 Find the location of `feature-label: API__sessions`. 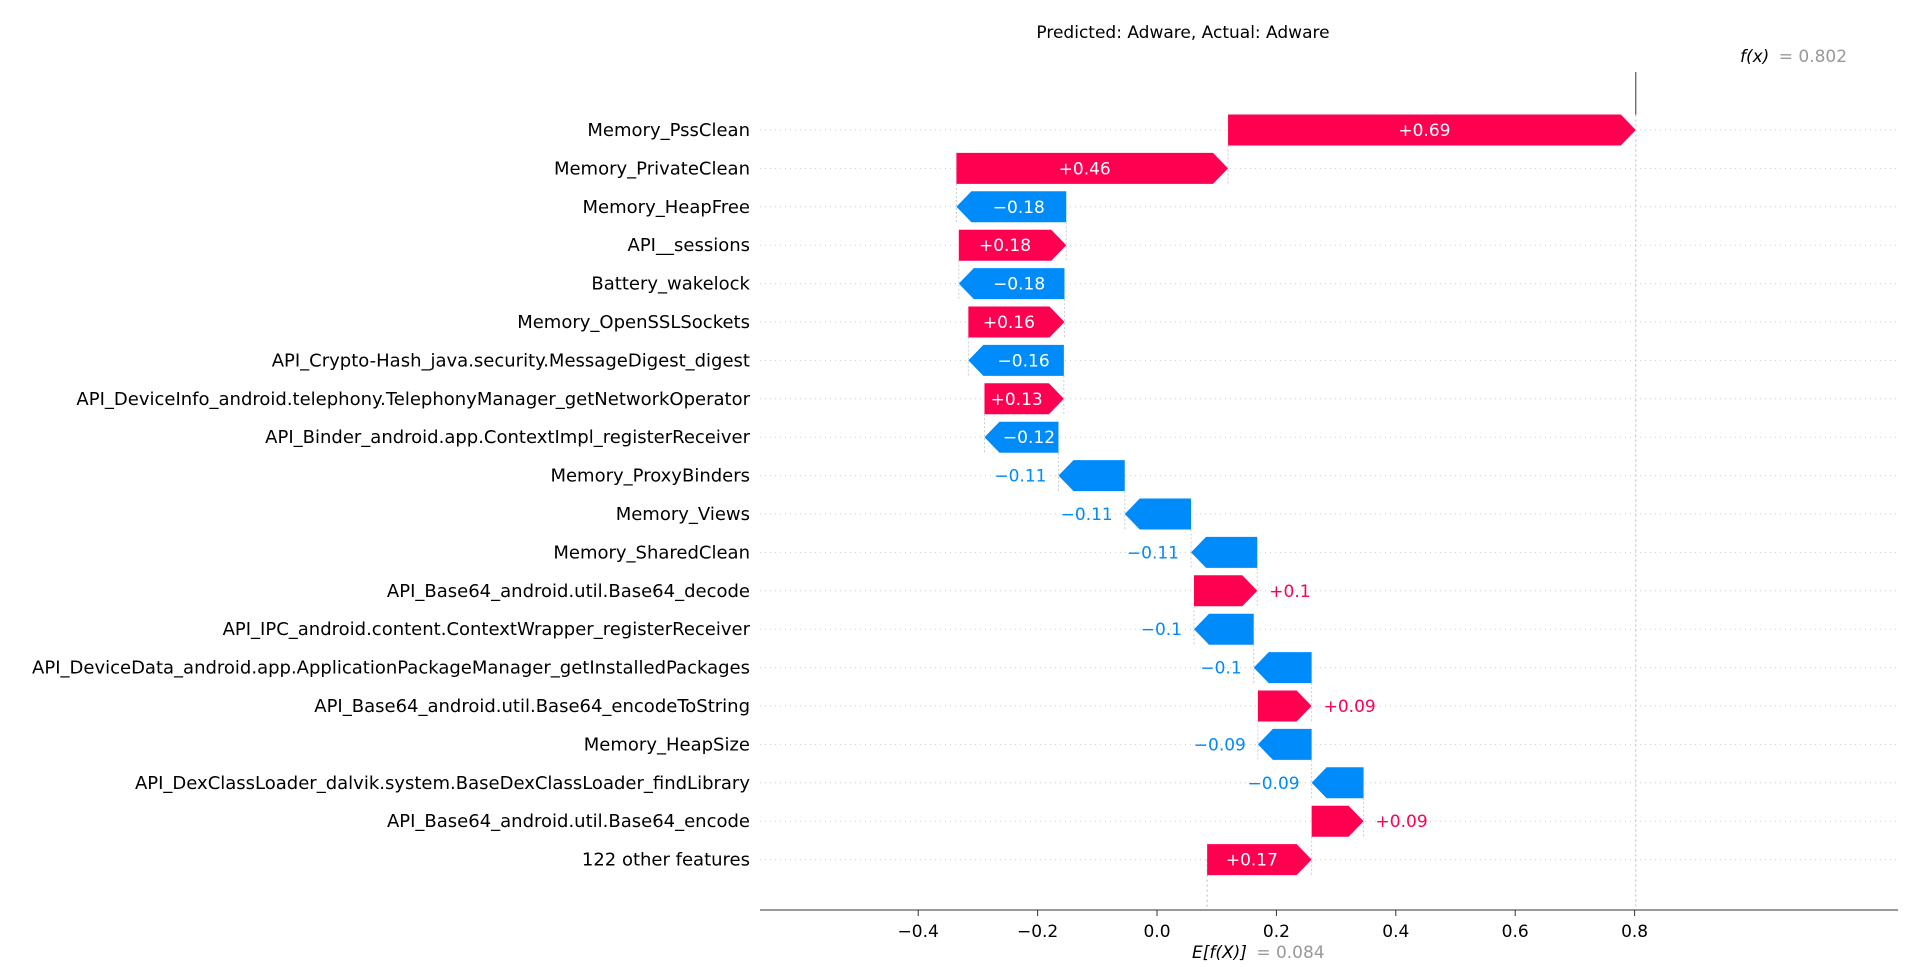

feature-label: API__sessions is located at coordinates (689, 245).